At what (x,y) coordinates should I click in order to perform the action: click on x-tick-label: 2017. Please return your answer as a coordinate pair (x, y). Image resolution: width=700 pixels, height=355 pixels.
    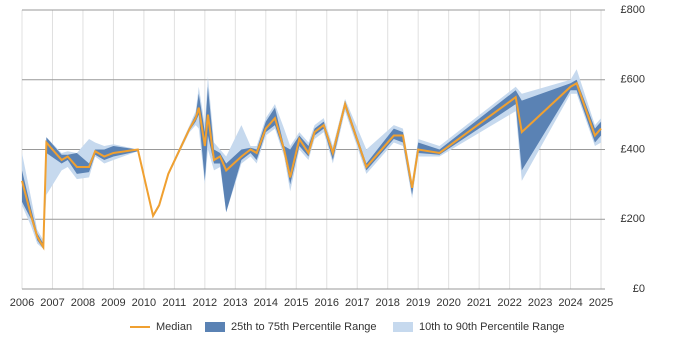
    Looking at the image, I should click on (357, 303).